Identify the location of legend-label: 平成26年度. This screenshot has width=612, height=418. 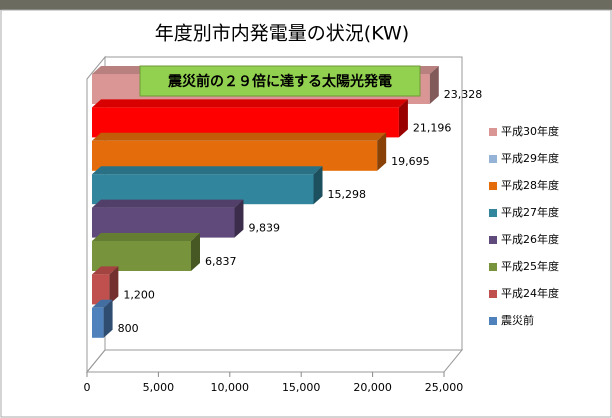
(530, 239).